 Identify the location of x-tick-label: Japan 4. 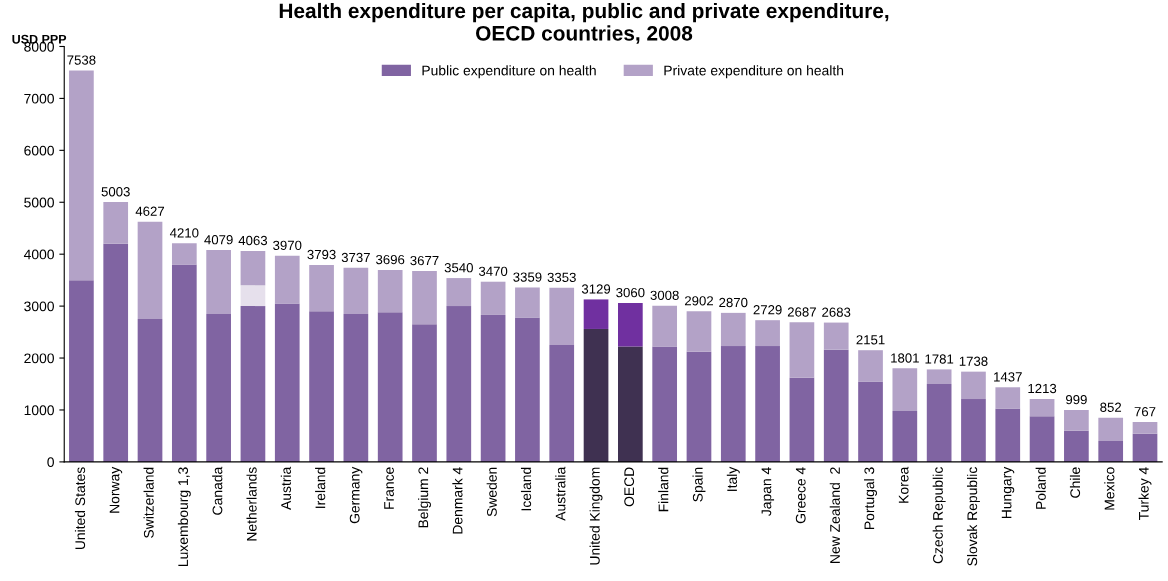
(768, 491).